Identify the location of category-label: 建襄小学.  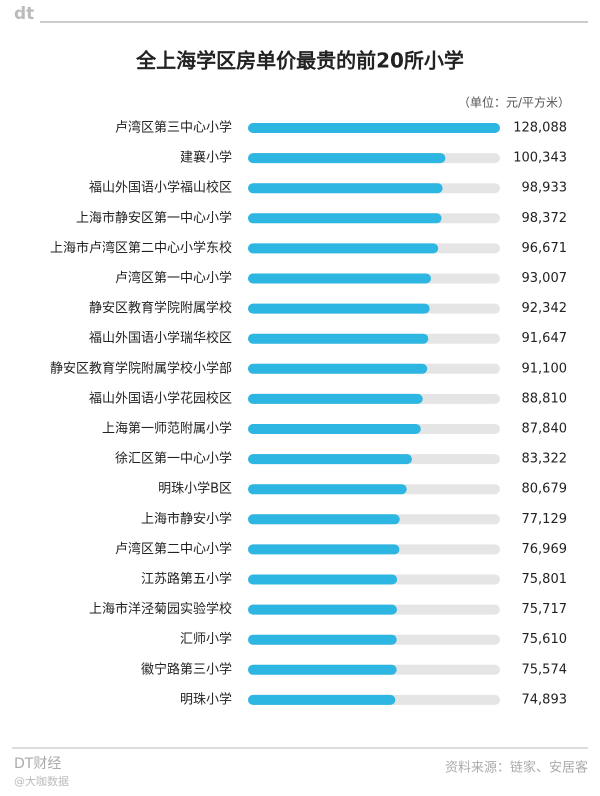
(206, 158).